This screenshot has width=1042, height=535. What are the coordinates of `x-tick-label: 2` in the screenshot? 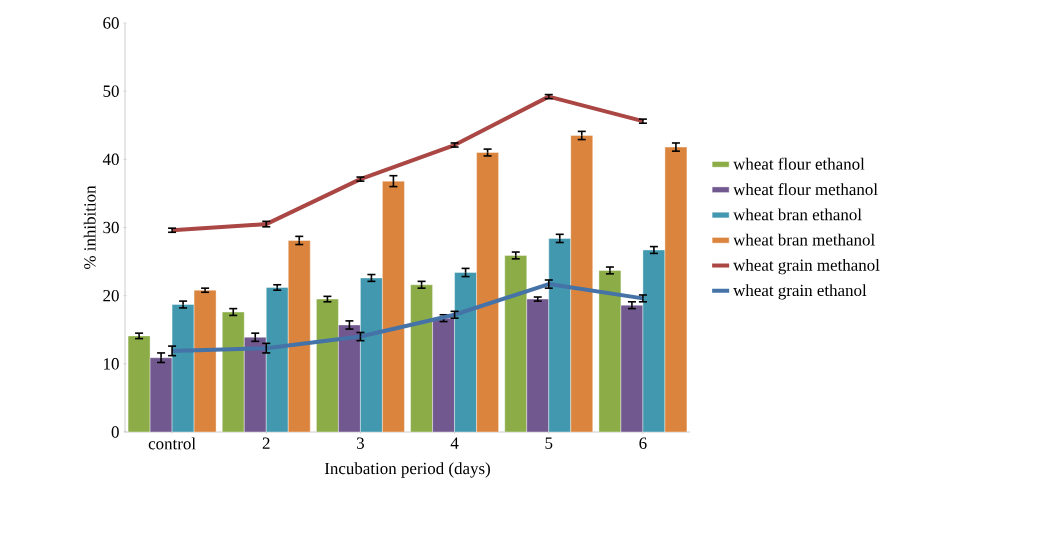 It's located at (266, 443).